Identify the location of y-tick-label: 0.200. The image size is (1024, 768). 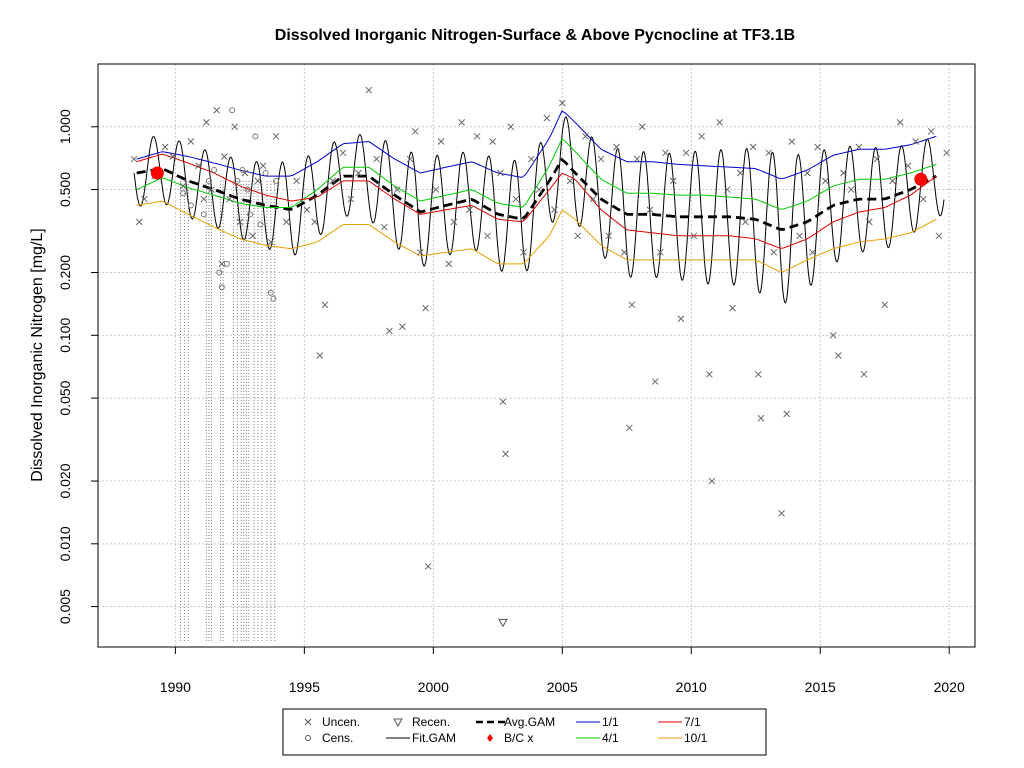
(65, 272).